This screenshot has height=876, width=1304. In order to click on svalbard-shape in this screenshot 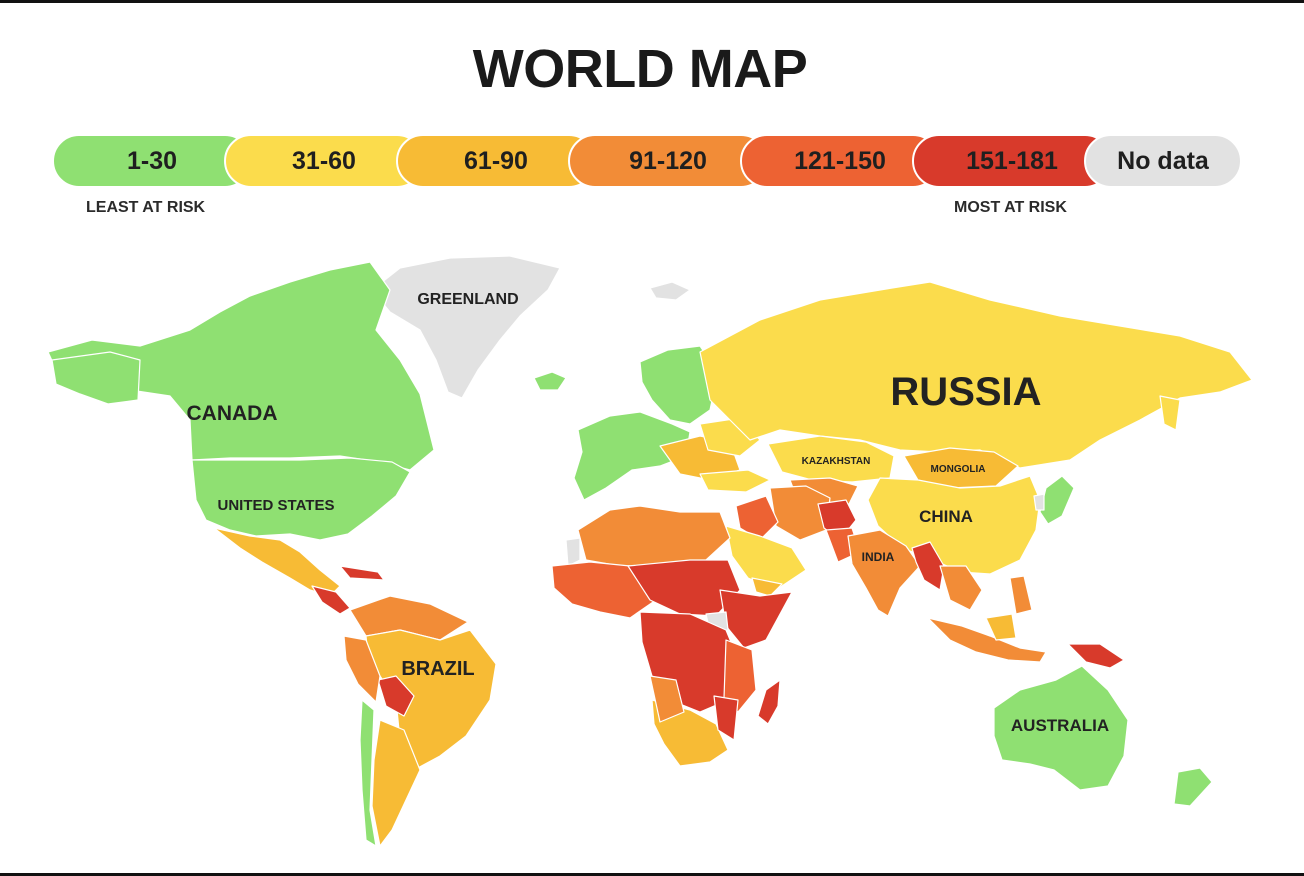, I will do `click(670, 291)`.